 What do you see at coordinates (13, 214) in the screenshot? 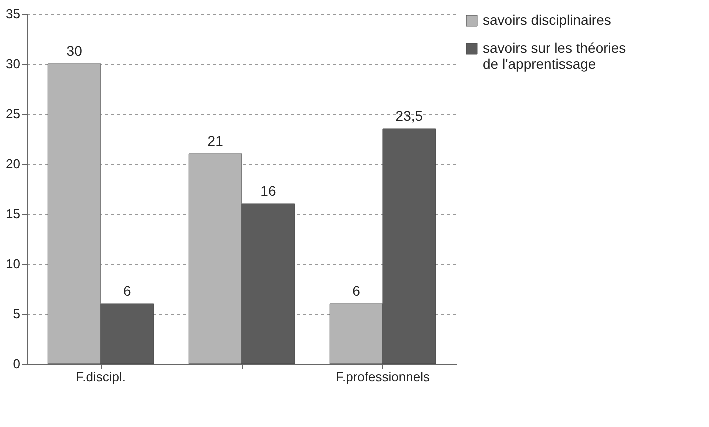
I see `y-tick-label: 15` at bounding box center [13, 214].